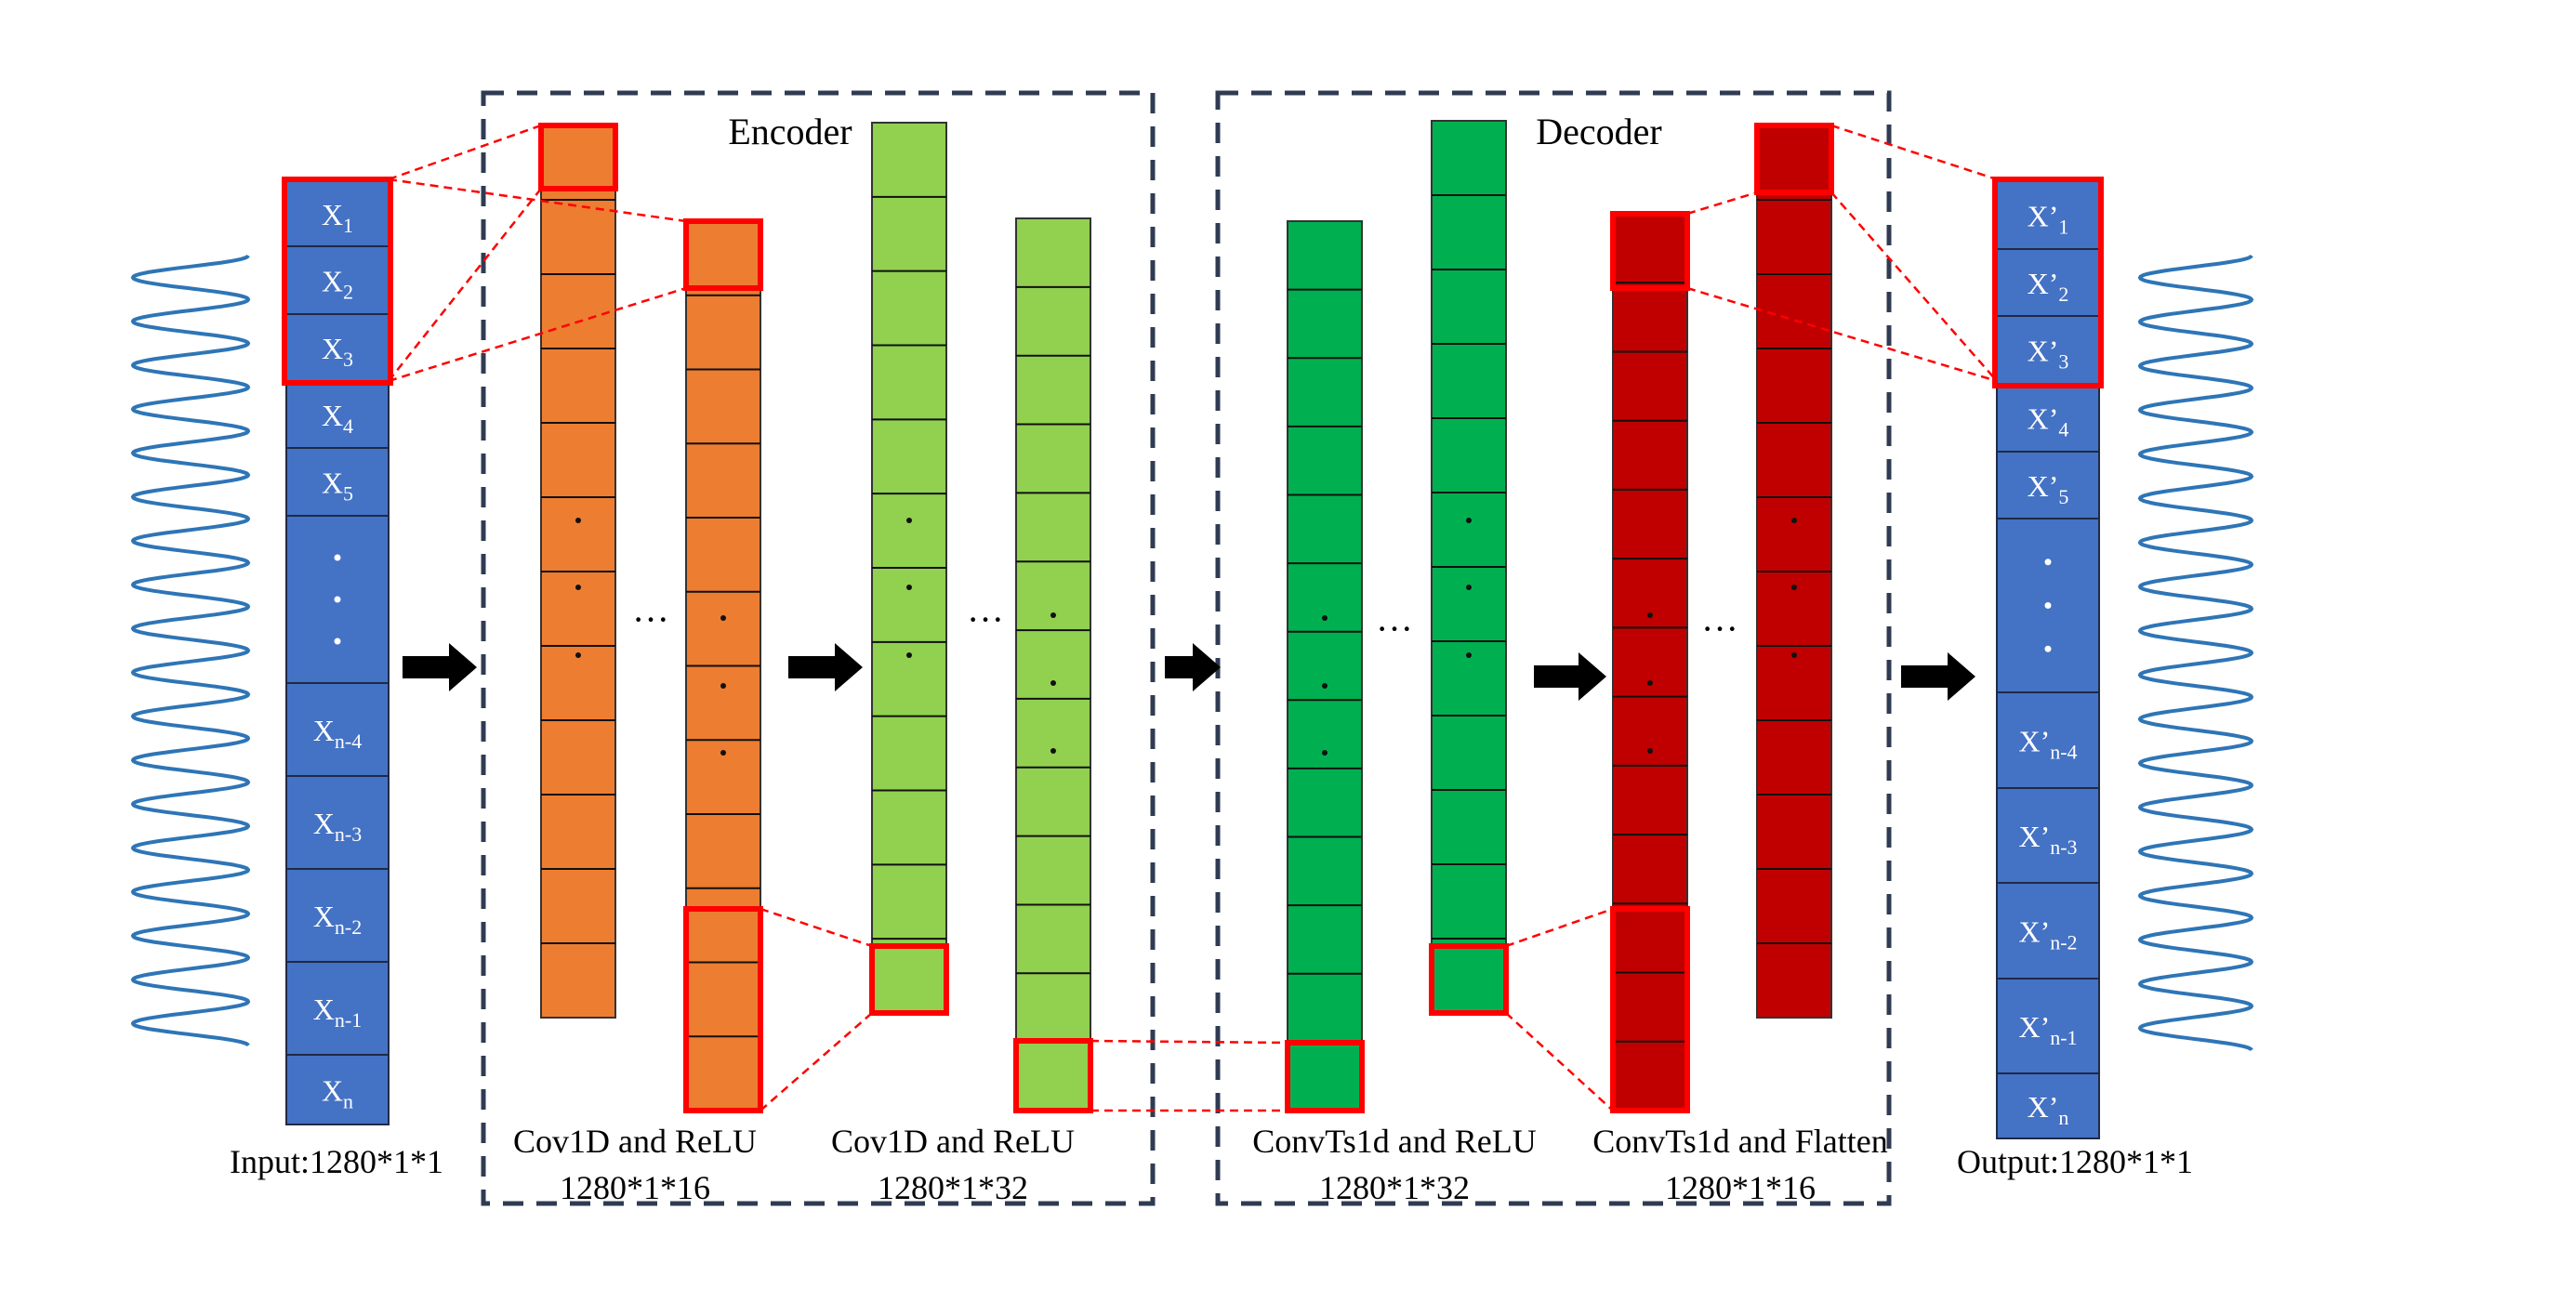 Image resolution: width=2576 pixels, height=1302 pixels. Describe the element at coordinates (337, 826) in the screenshot. I see `input-cell-label: Xn-3` at that location.